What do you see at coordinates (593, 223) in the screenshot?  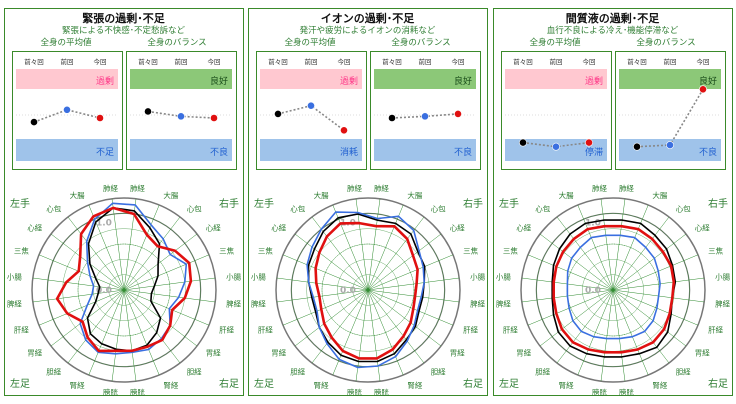 I see `tick-label: 1.0` at bounding box center [593, 223].